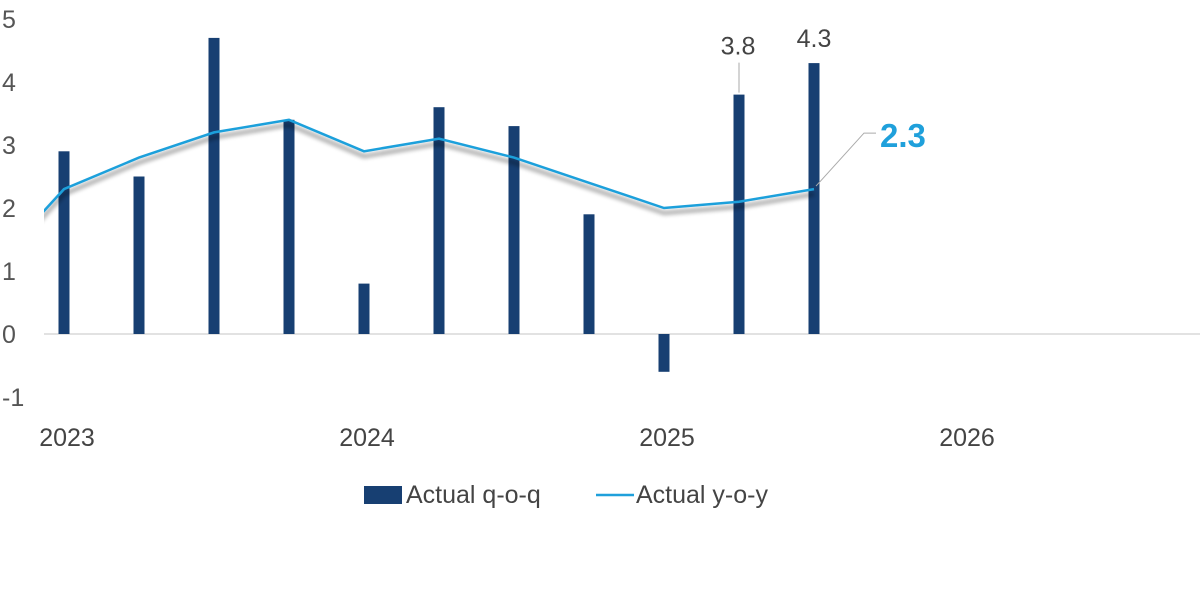 The image size is (1200, 605). What do you see at coordinates (664, 353) in the screenshot?
I see `bar-2025Q1` at bounding box center [664, 353].